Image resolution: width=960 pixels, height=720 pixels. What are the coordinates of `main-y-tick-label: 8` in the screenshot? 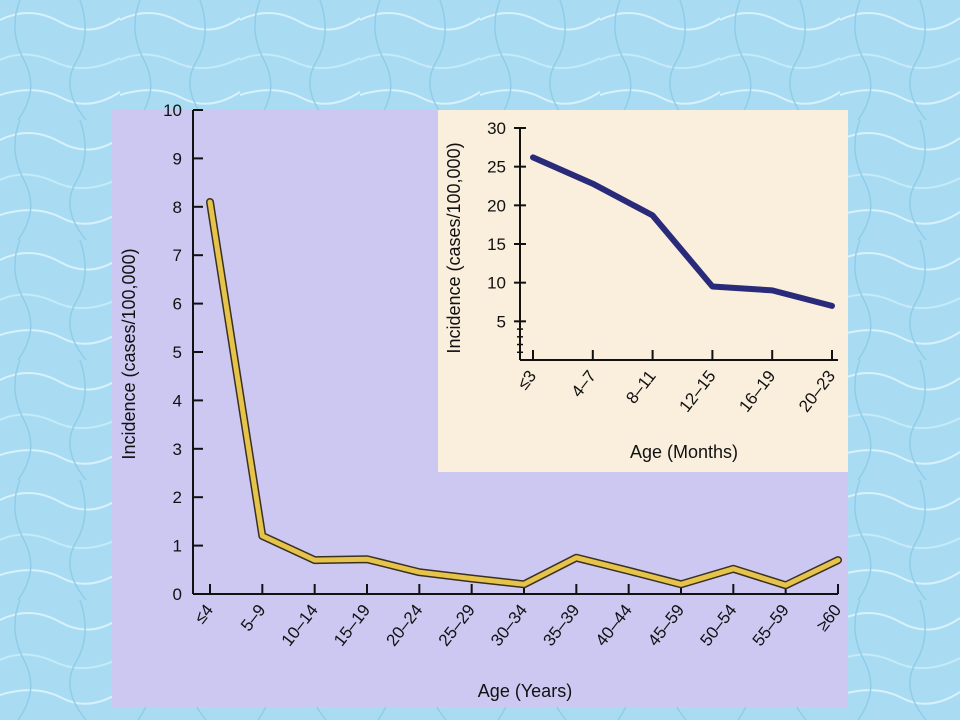 It's located at (177, 207).